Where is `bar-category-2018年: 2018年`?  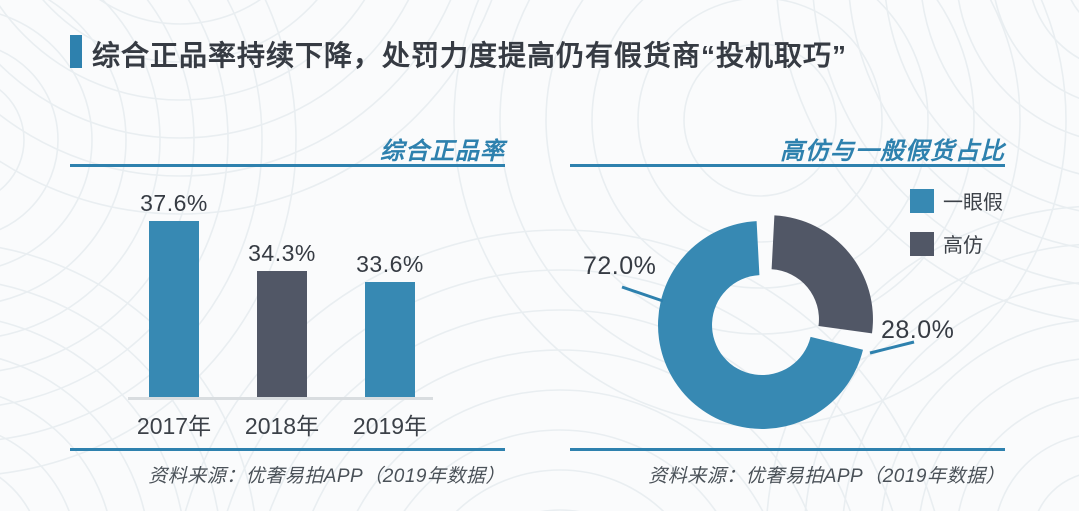
bar-category-2018年: 2018年 is located at coordinates (282, 426).